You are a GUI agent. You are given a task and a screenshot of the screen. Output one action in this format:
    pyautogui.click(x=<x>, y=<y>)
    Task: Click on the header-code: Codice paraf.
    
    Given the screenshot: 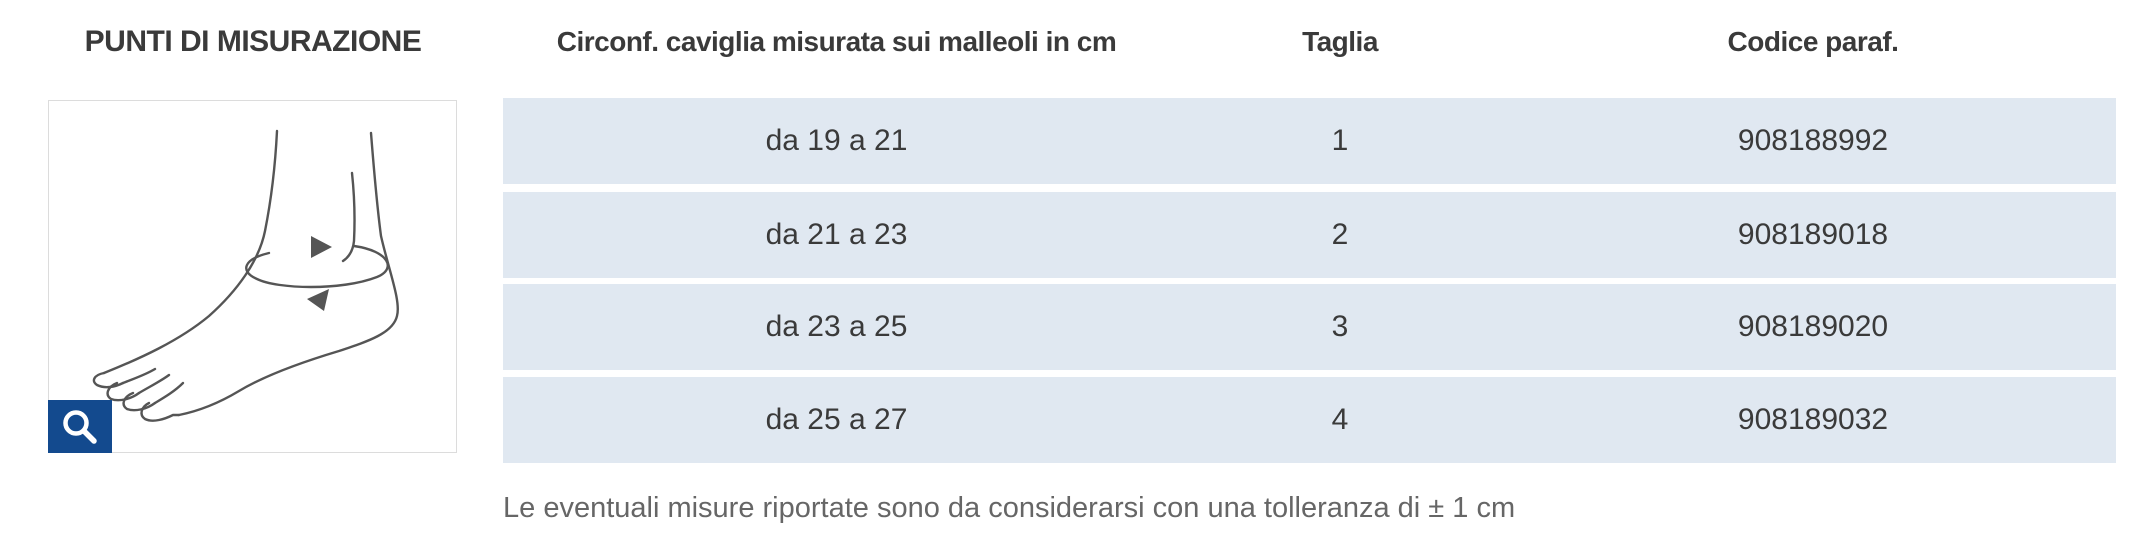 What is the action you would take?
    pyautogui.click(x=1813, y=41)
    